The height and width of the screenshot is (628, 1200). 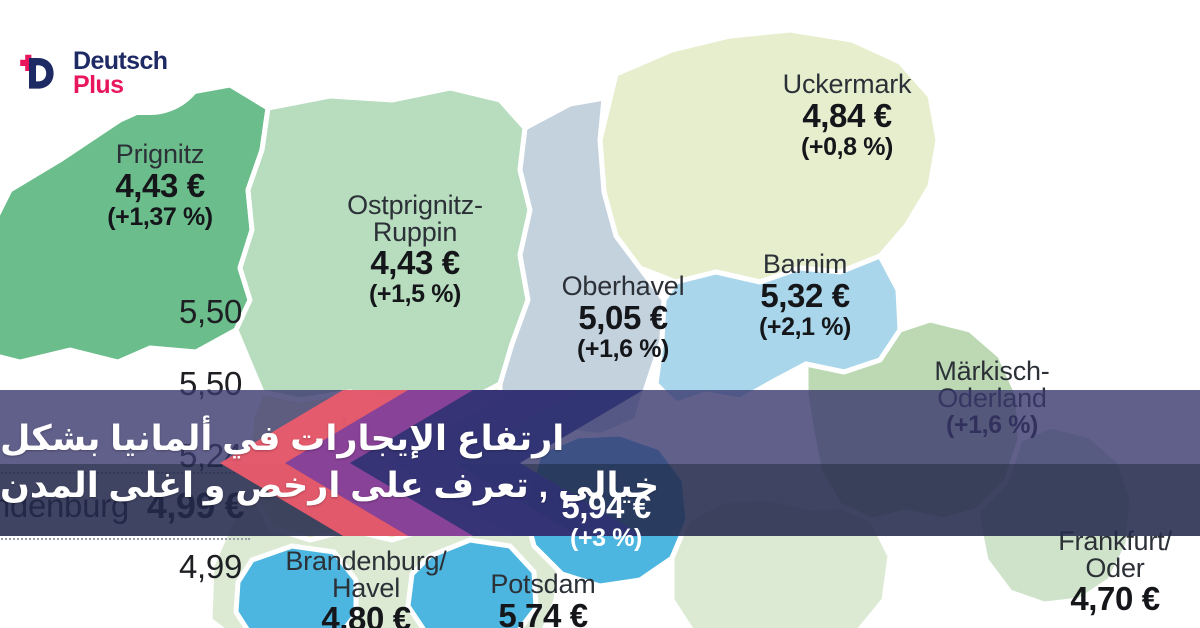 I want to click on brand-wordmark: Deutsch Plus, so click(x=120, y=73).